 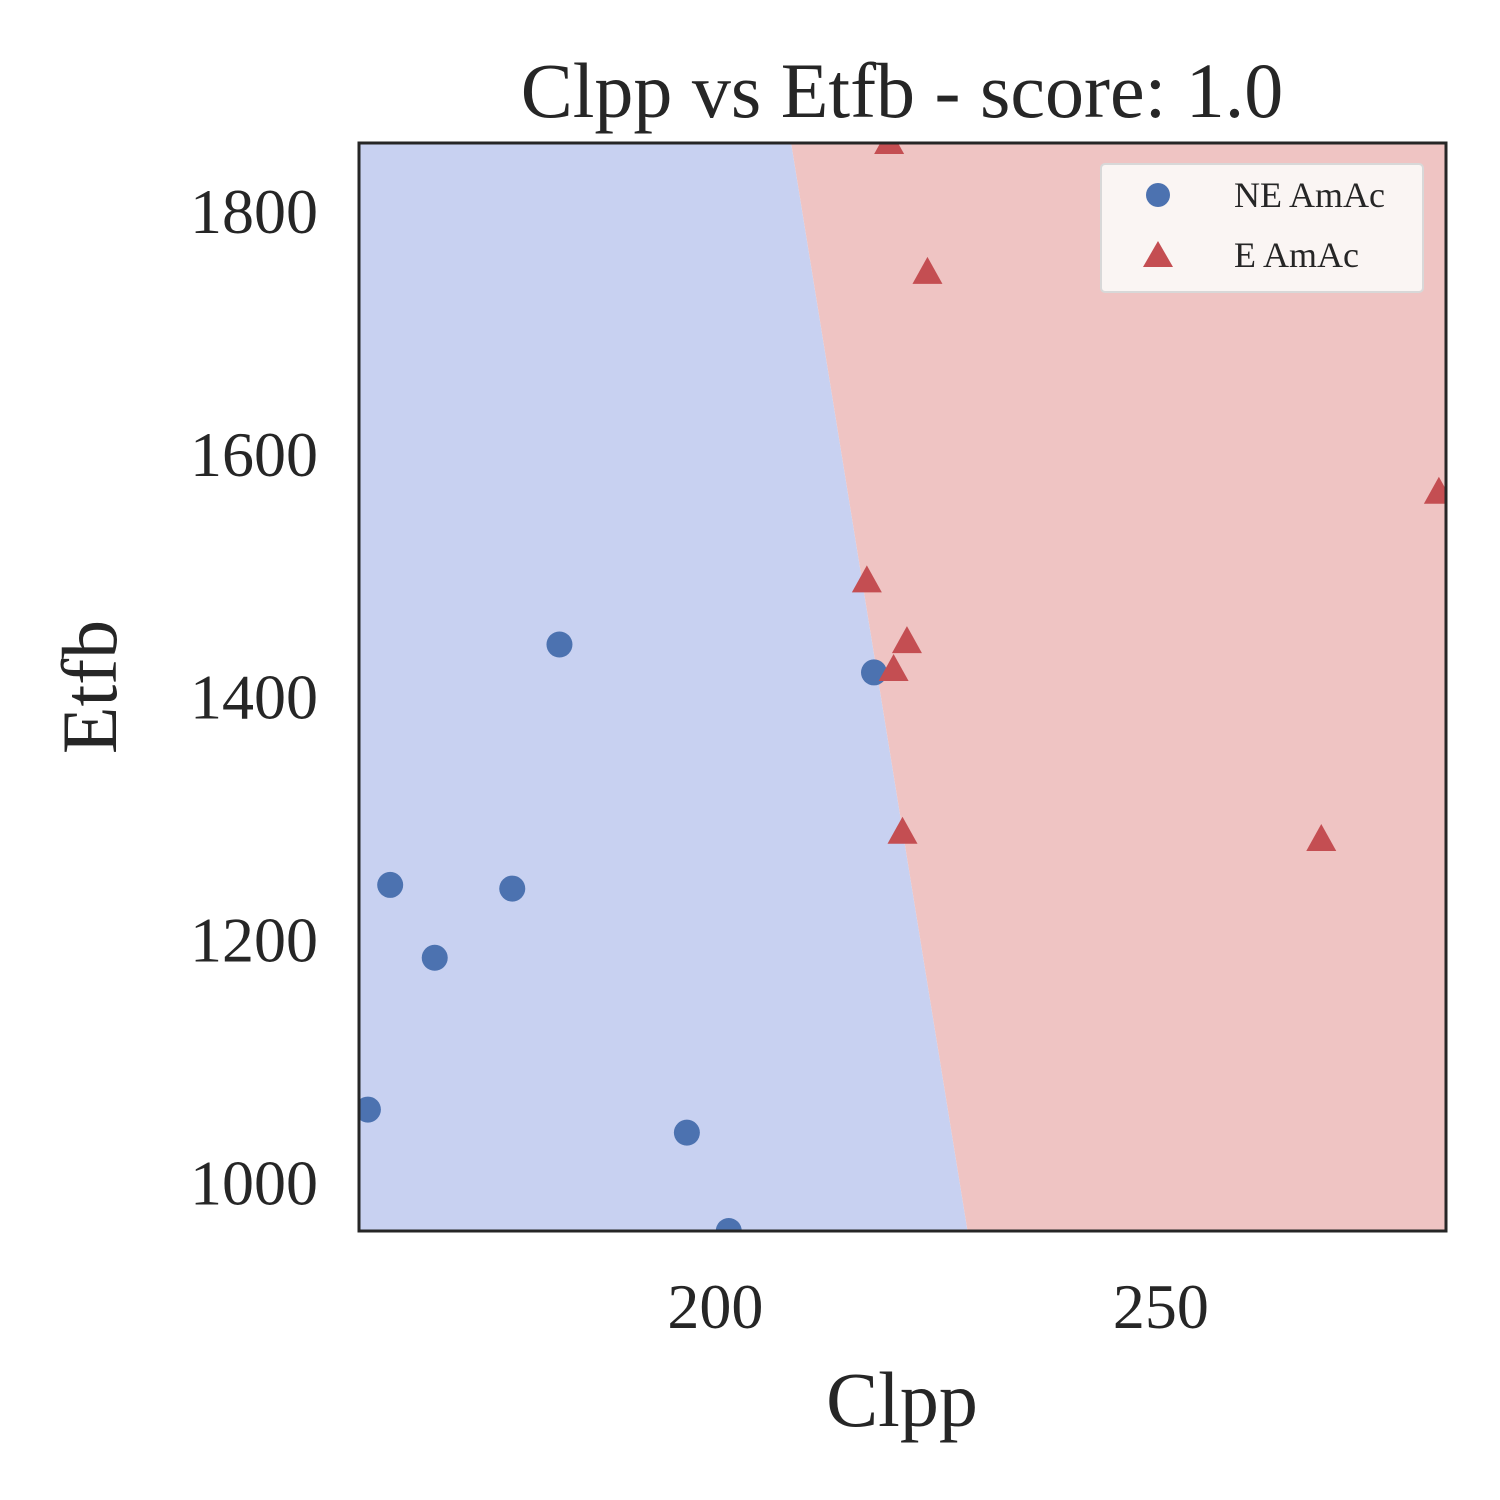 What do you see at coordinates (254, 211) in the screenshot?
I see `y-tick-label-1800: 1800` at bounding box center [254, 211].